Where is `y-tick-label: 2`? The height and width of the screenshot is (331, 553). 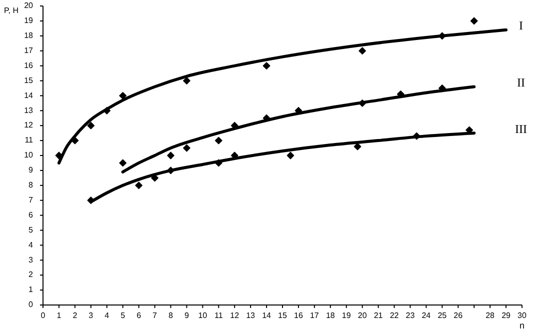 y-tick-label: 2 is located at coordinates (31, 275).